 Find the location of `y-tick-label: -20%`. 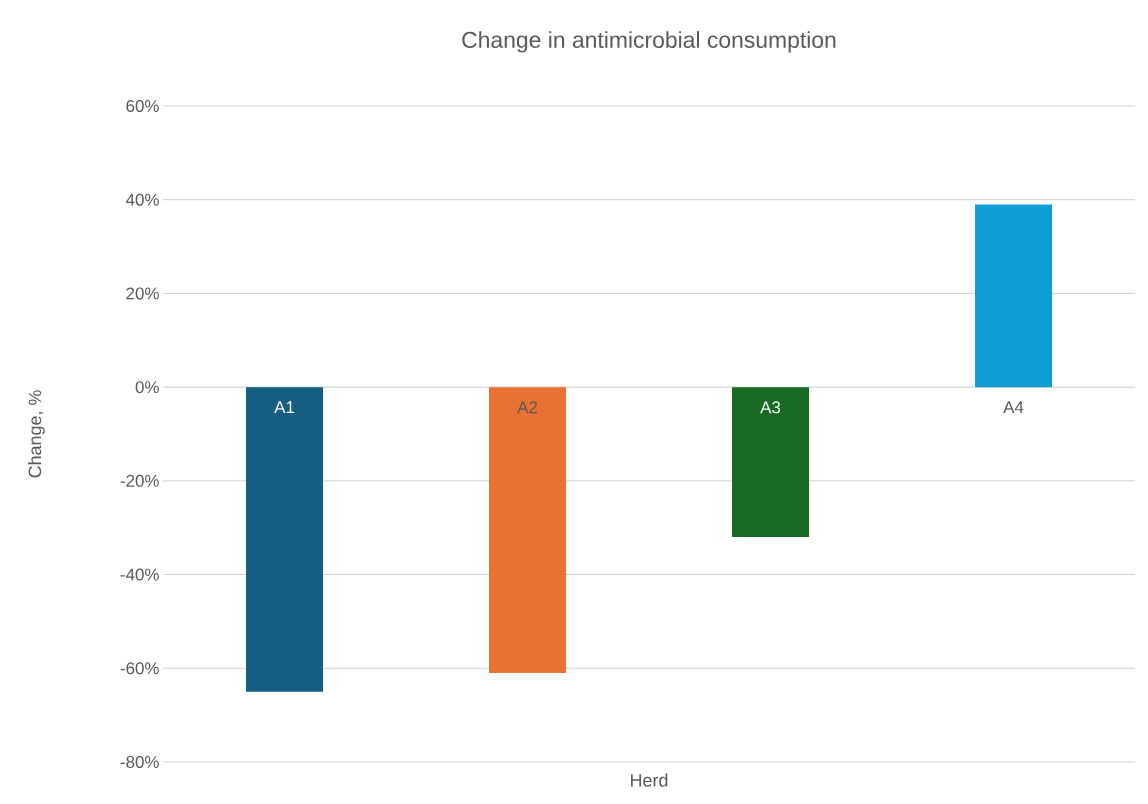

y-tick-label: -20% is located at coordinates (139, 480).